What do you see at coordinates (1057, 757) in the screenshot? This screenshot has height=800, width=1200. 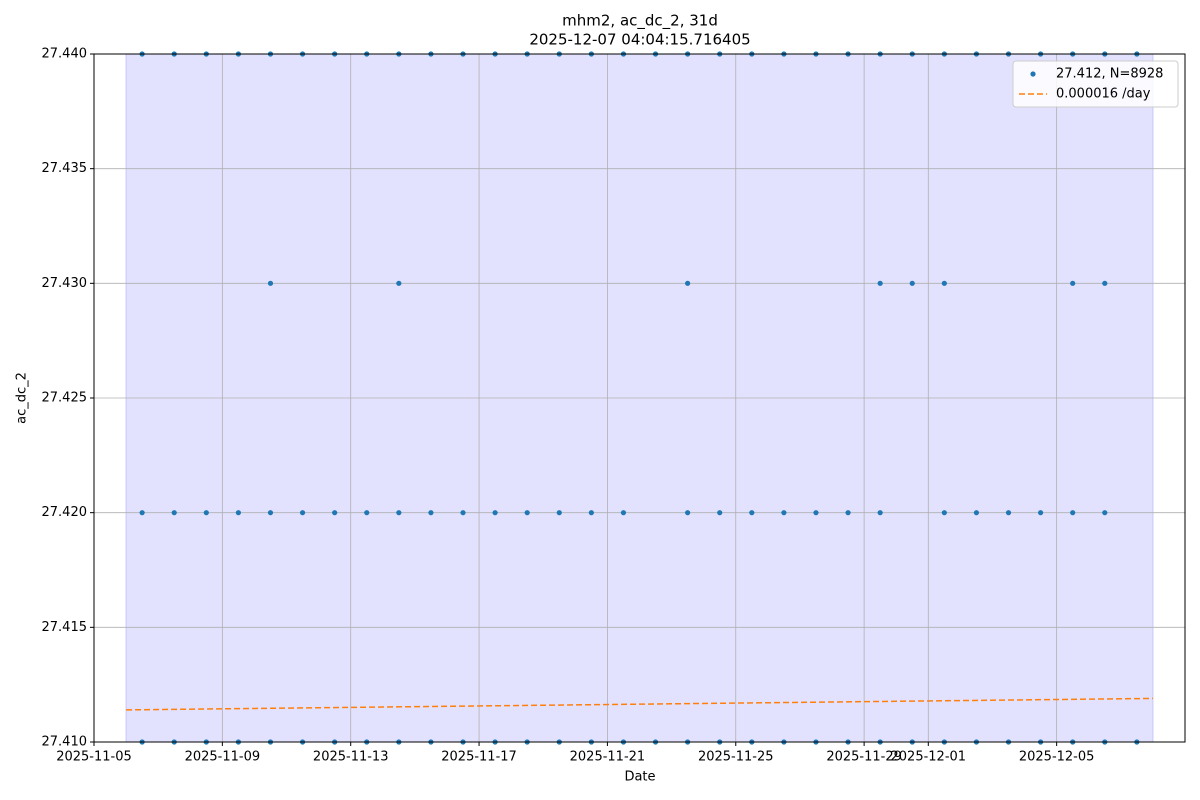 I see `x-tick-label: 2025-12-05` at bounding box center [1057, 757].